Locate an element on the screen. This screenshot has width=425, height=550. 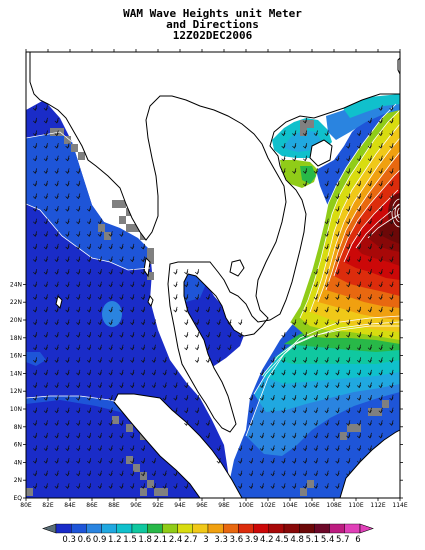
colorbar-label: 2.1 is located at coordinates (161, 540).